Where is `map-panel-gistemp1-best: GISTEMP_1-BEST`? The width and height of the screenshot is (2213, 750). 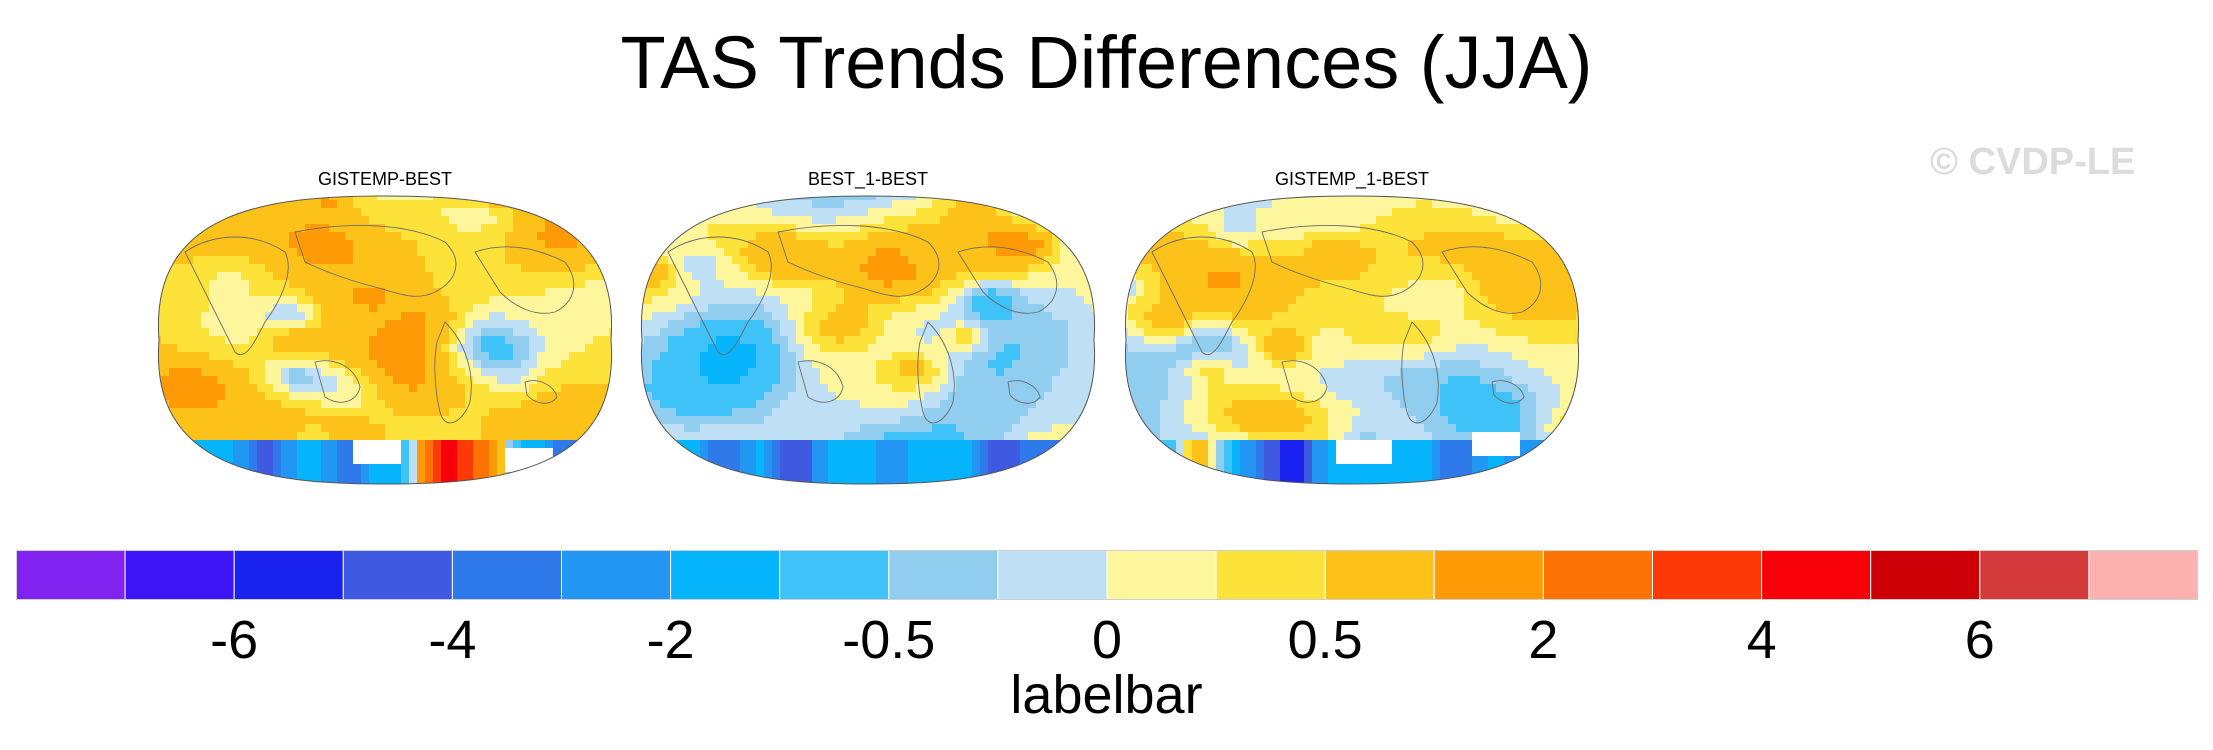 map-panel-gistemp1-best: GISTEMP_1-BEST is located at coordinates (1352, 328).